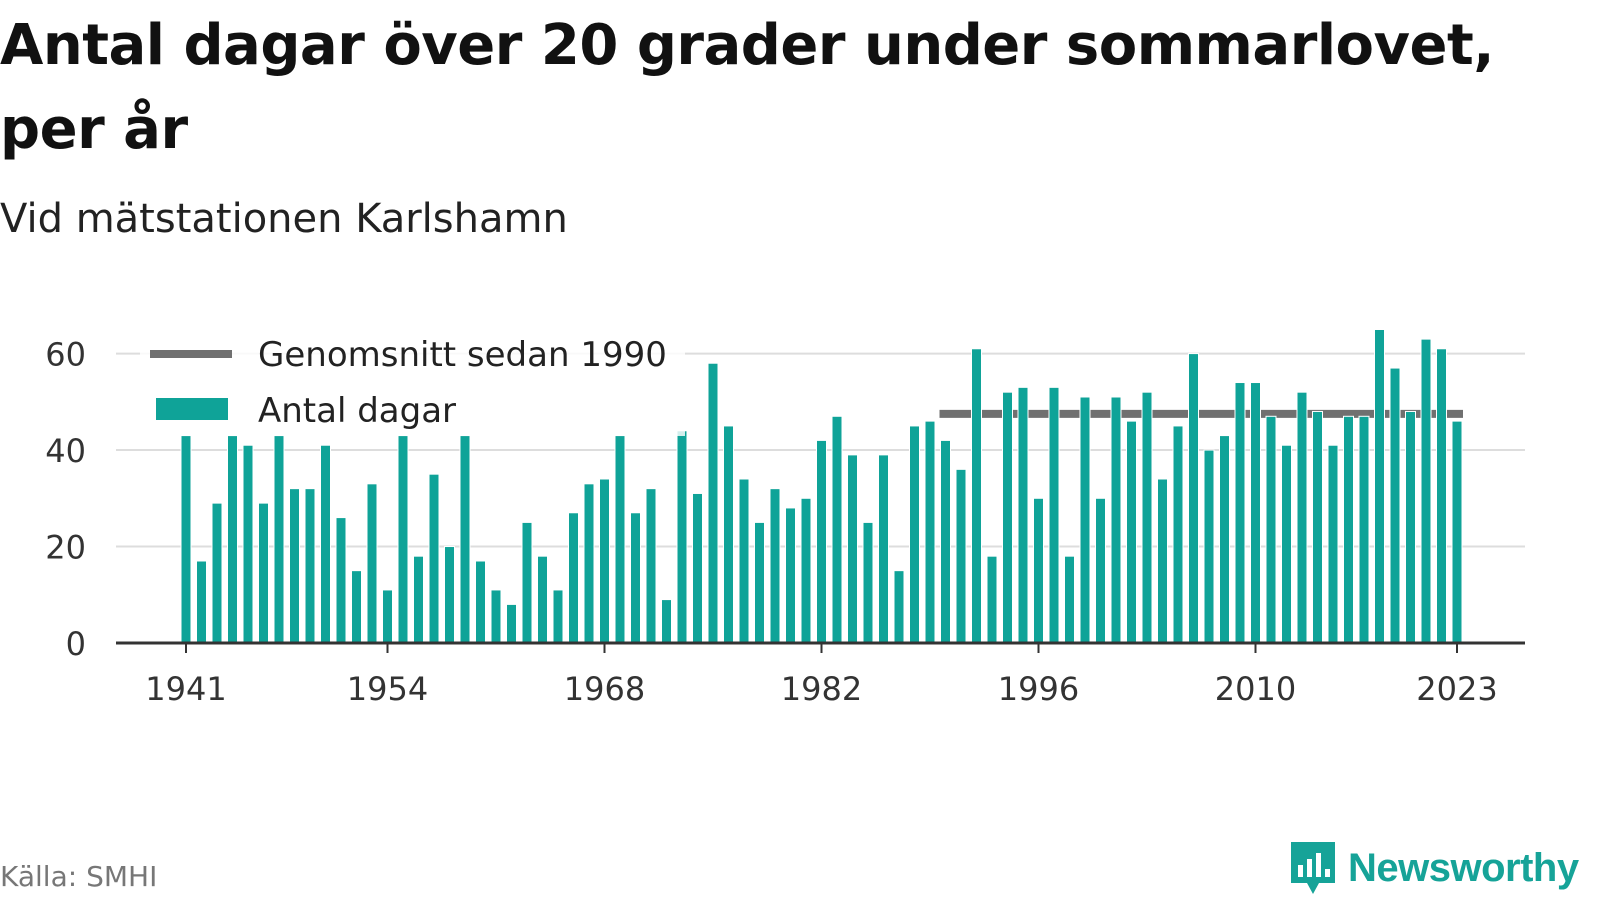 This screenshot has height=900, width=1600. I want to click on x-tick-label: 1954, so click(387, 689).